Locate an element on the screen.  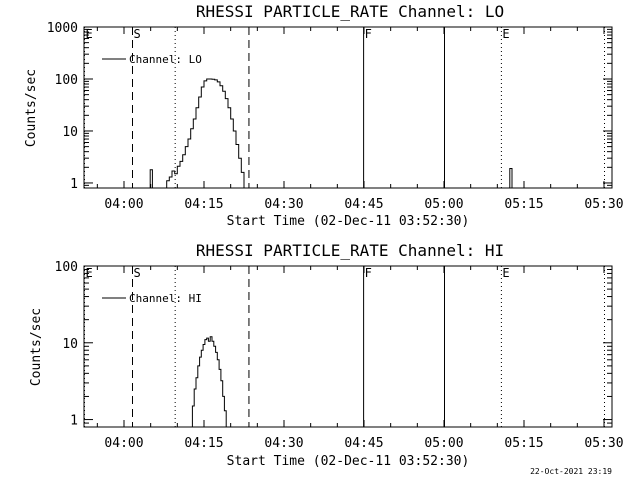
y-tick-label: 1000 is located at coordinates (62, 28).